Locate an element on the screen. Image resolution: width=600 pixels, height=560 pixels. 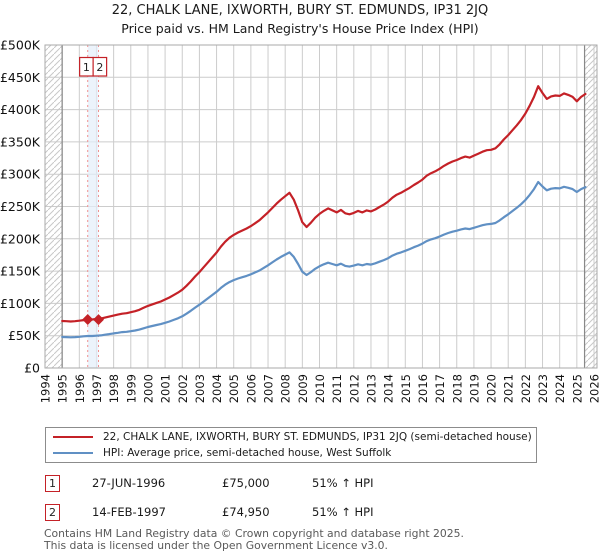
x-tick-label: 2004 is located at coordinates (217, 388).